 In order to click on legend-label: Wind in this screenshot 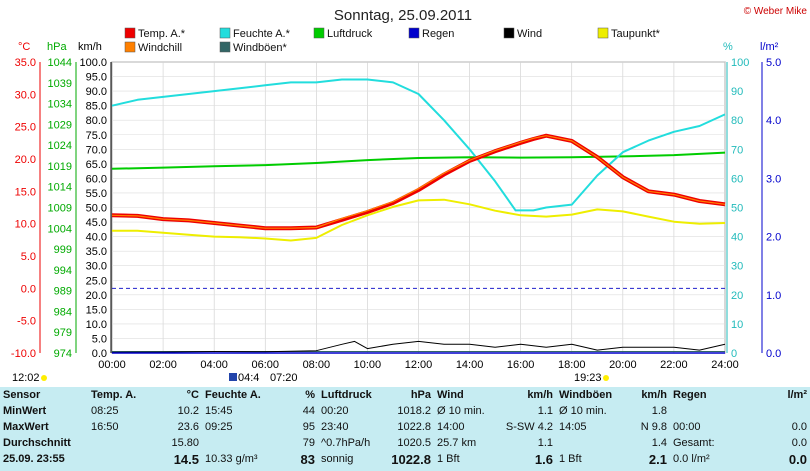, I will do `click(529, 34)`.